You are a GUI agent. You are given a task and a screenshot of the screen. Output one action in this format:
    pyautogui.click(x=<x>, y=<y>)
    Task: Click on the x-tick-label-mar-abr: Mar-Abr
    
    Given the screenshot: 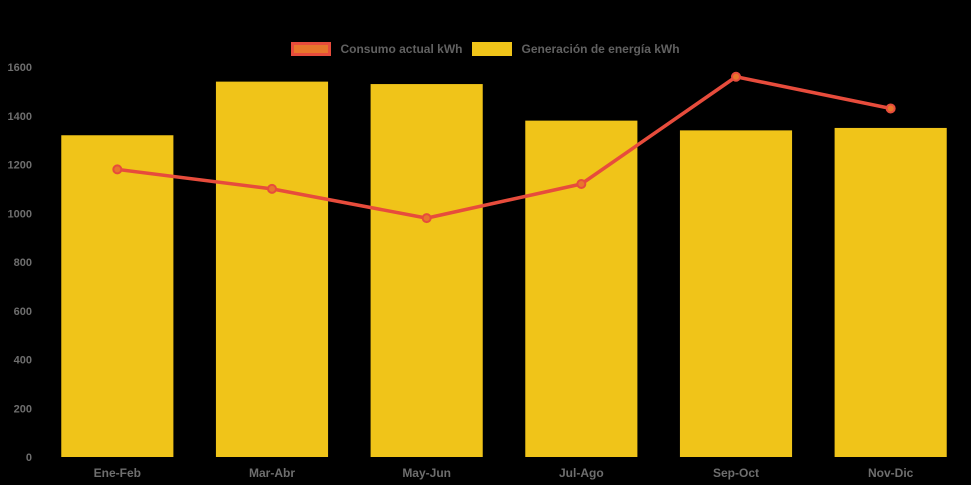 What is the action you would take?
    pyautogui.click(x=272, y=473)
    